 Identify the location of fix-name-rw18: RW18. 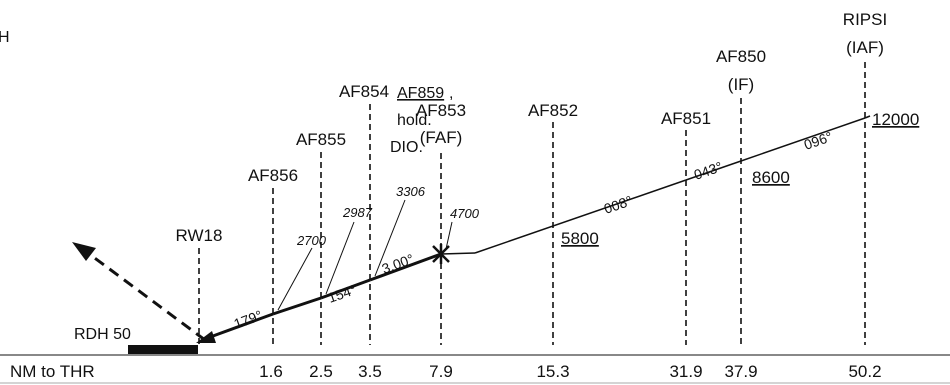
(199, 235).